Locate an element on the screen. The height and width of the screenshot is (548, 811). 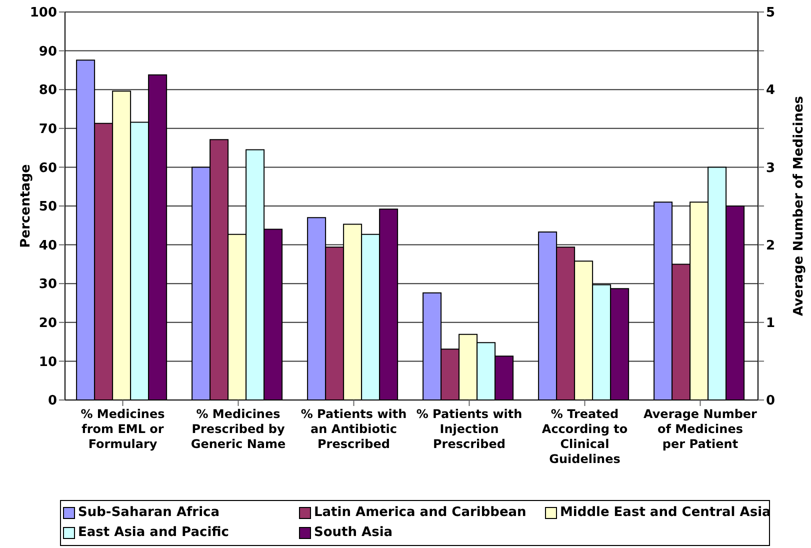
y-tick-label: 60 is located at coordinates (47, 168).